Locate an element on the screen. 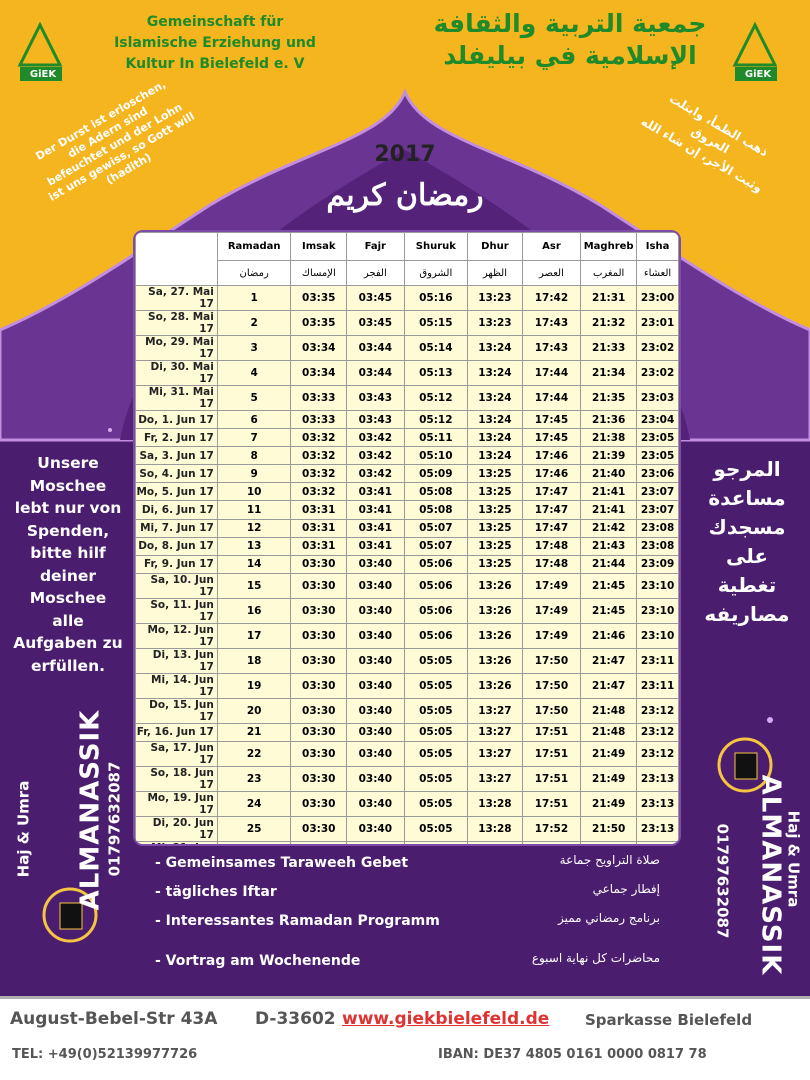  time-cell: 17:44 is located at coordinates (551, 373).